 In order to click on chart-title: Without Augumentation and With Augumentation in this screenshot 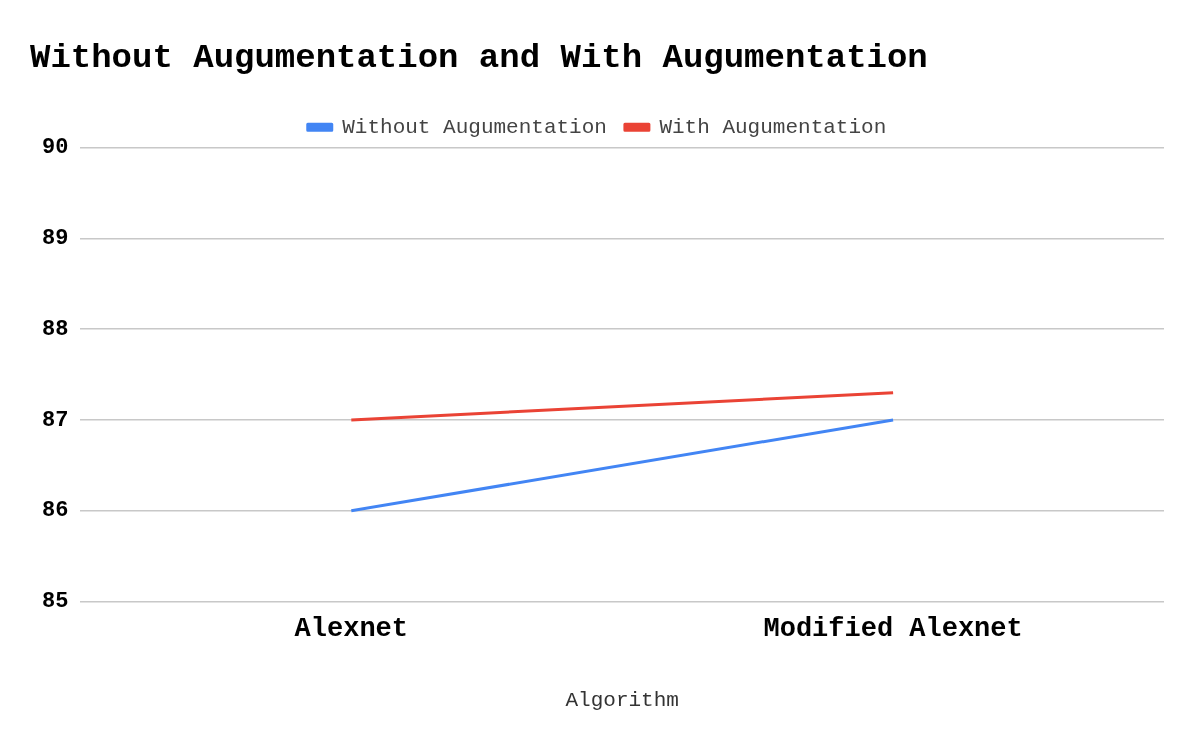, I will do `click(479, 57)`.